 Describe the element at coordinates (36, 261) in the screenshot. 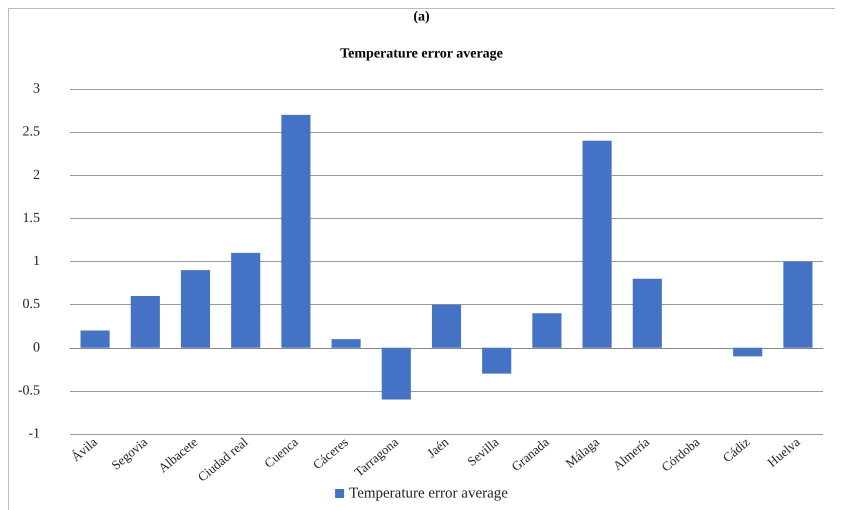

I see `y-tick-label: 1` at that location.